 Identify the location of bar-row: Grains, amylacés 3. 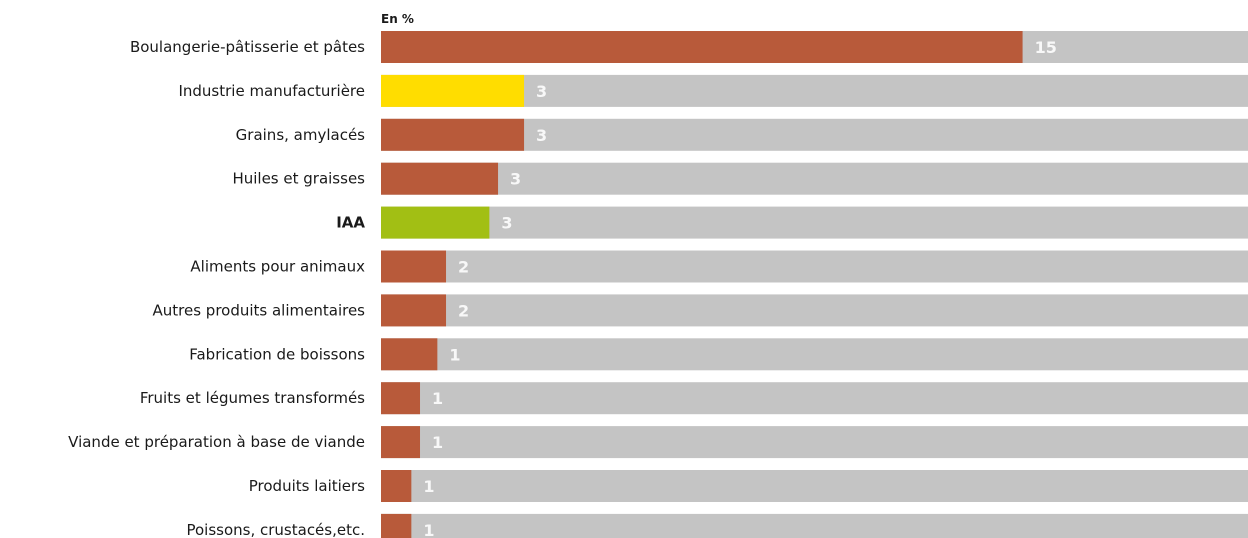
(742, 134).